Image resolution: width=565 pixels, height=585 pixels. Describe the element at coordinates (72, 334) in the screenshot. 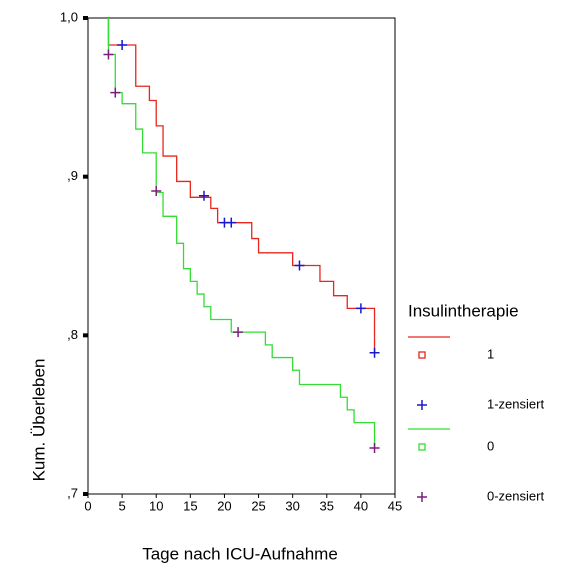

I see `y-tick-label: ,8` at that location.